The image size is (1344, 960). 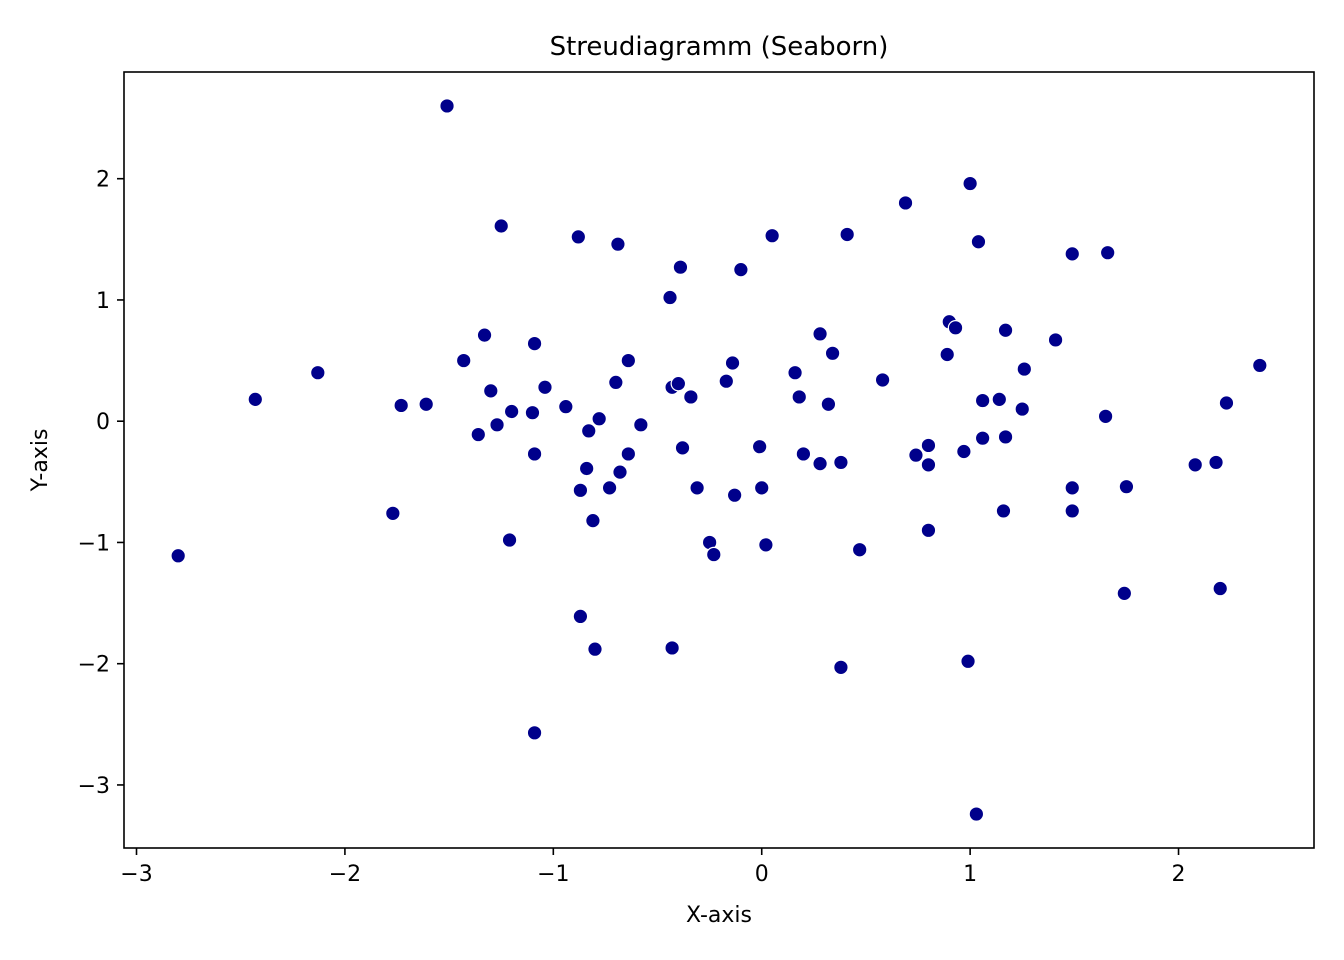 What do you see at coordinates (94, 665) in the screenshot?
I see `y-tick-label: −2` at bounding box center [94, 665].